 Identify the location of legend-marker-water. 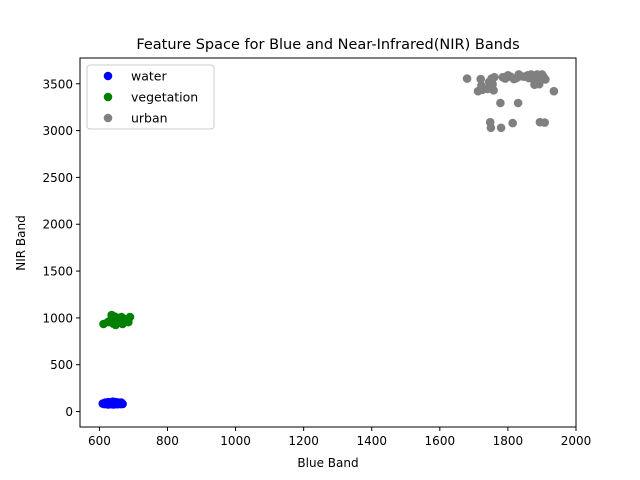
(108, 76).